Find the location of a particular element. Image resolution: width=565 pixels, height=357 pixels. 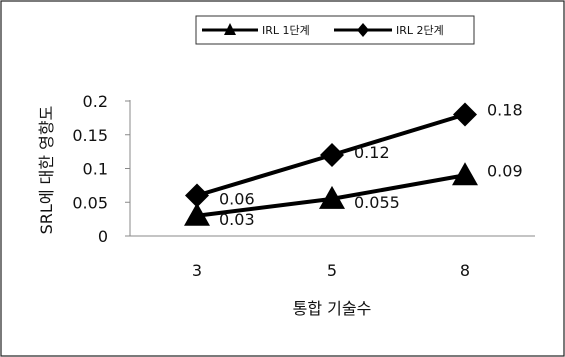

legend-label-series-2: IRL 2단계 is located at coordinates (420, 30).